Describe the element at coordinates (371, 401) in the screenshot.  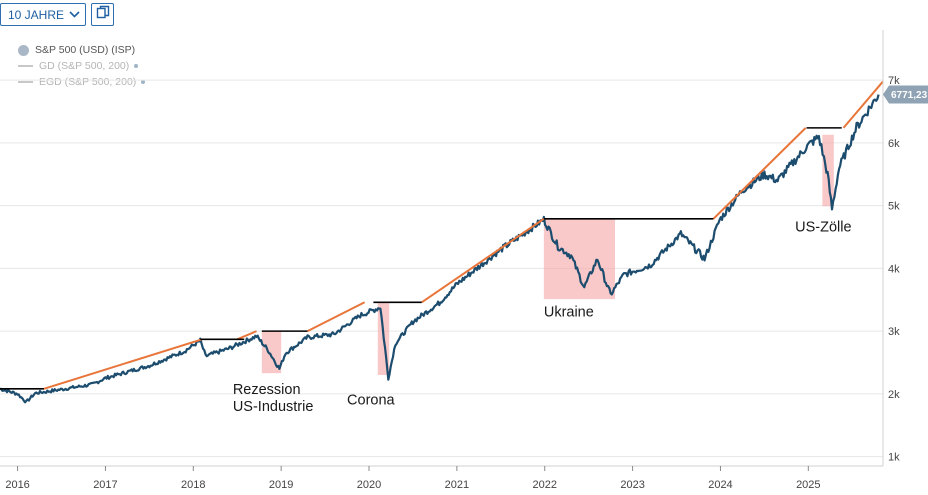
I see `annotation-label: Corona` at that location.